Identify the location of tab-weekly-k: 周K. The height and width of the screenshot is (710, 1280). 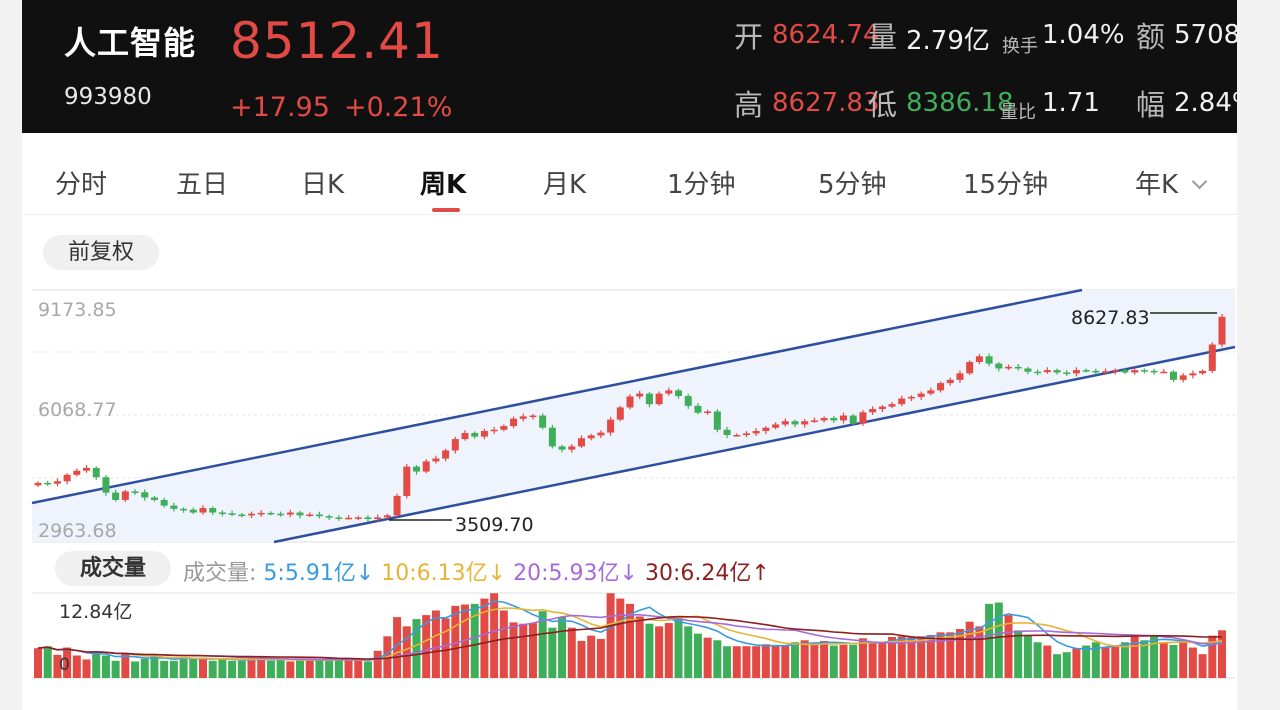
(443, 185).